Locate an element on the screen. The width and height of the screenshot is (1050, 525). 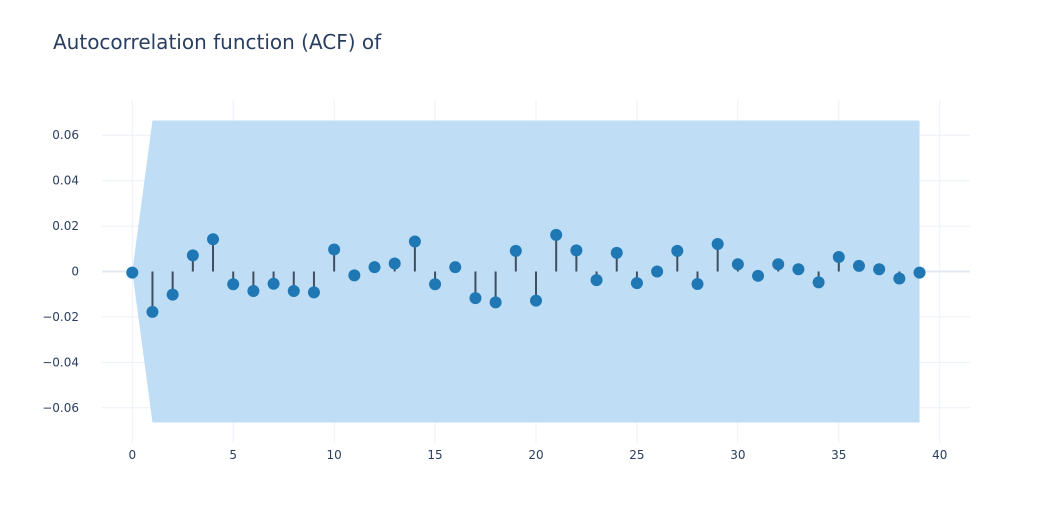
x-tick-label: 5 is located at coordinates (233, 455).